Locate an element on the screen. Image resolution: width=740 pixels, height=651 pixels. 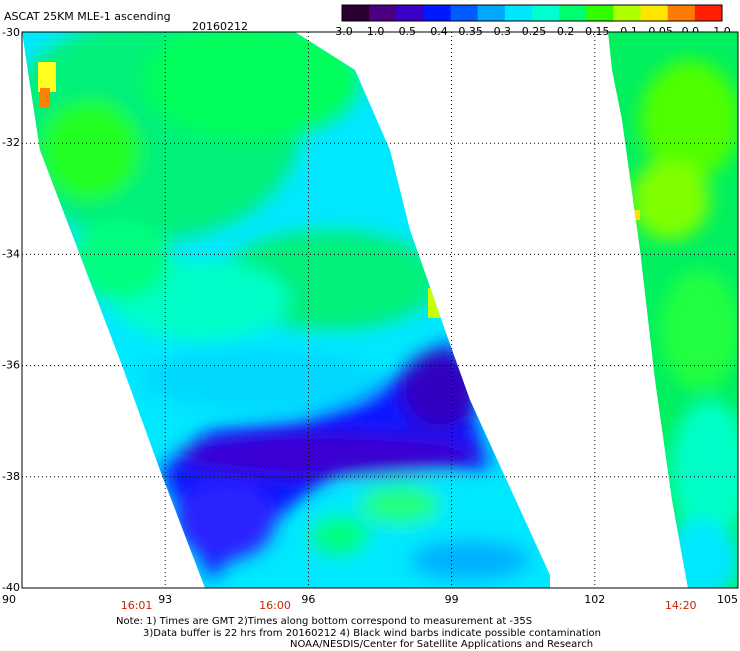
pass-time-label: 16:01 is located at coordinates (137, 605).